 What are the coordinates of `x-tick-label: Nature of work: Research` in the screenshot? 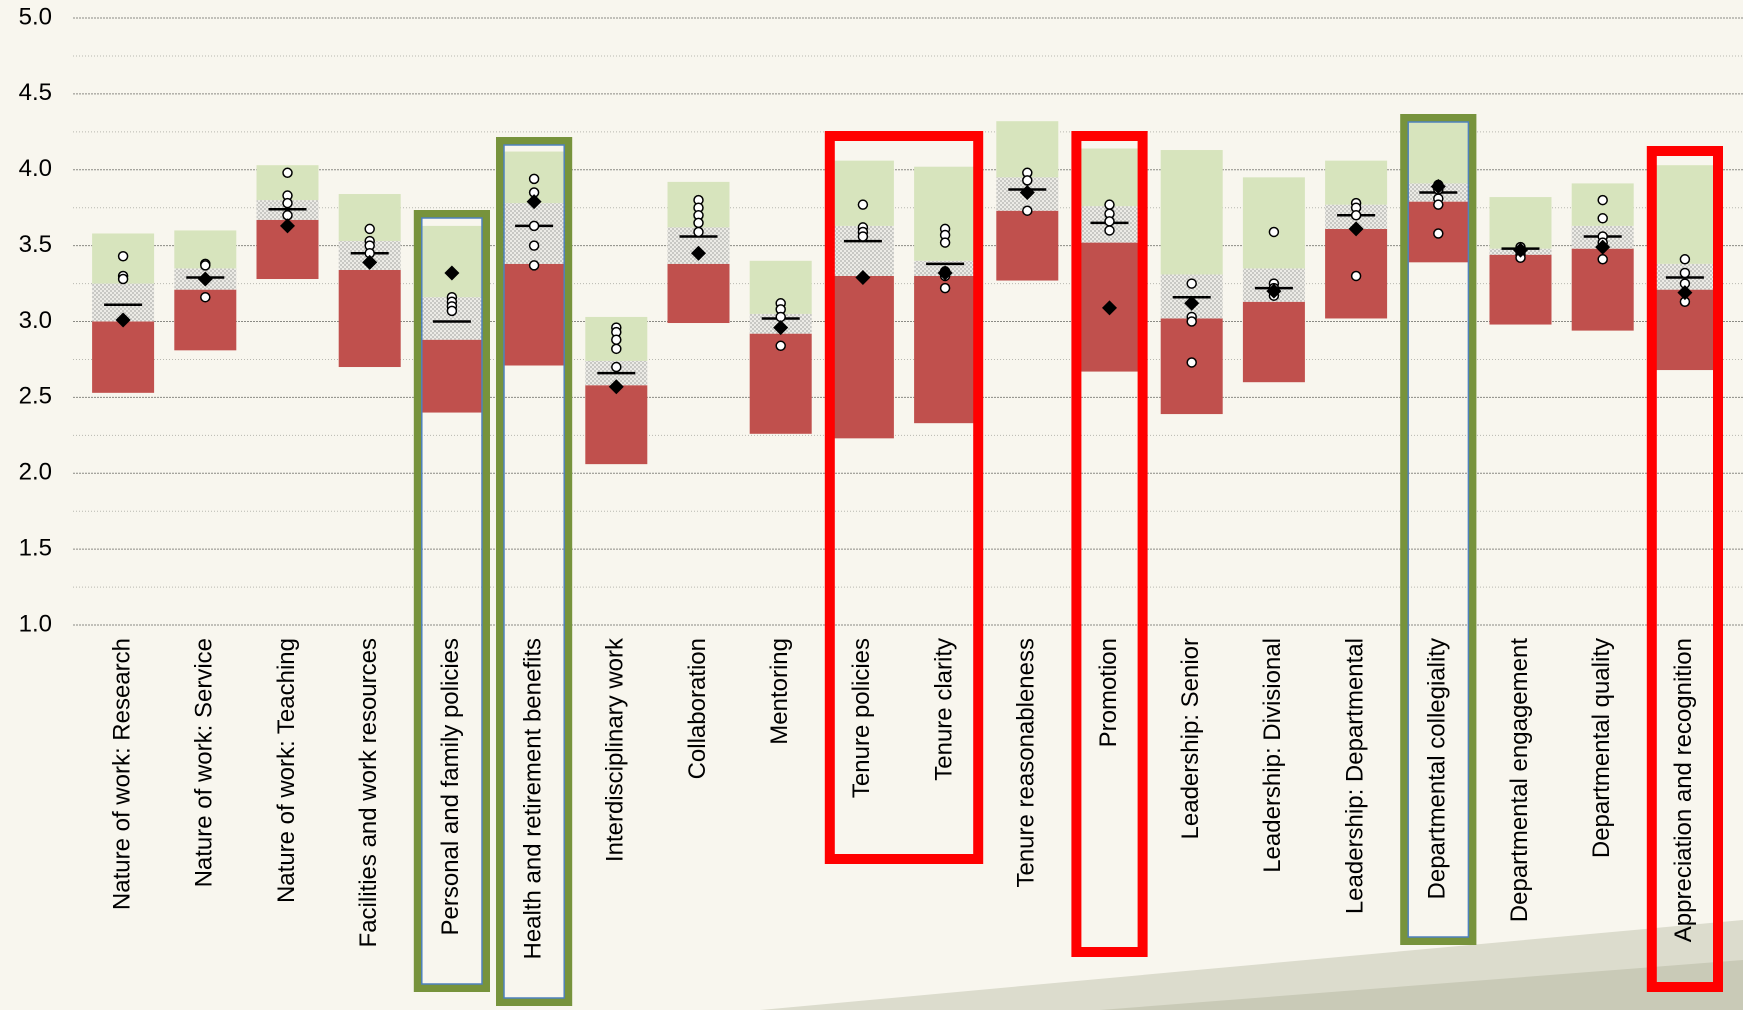 It's located at (121, 774).